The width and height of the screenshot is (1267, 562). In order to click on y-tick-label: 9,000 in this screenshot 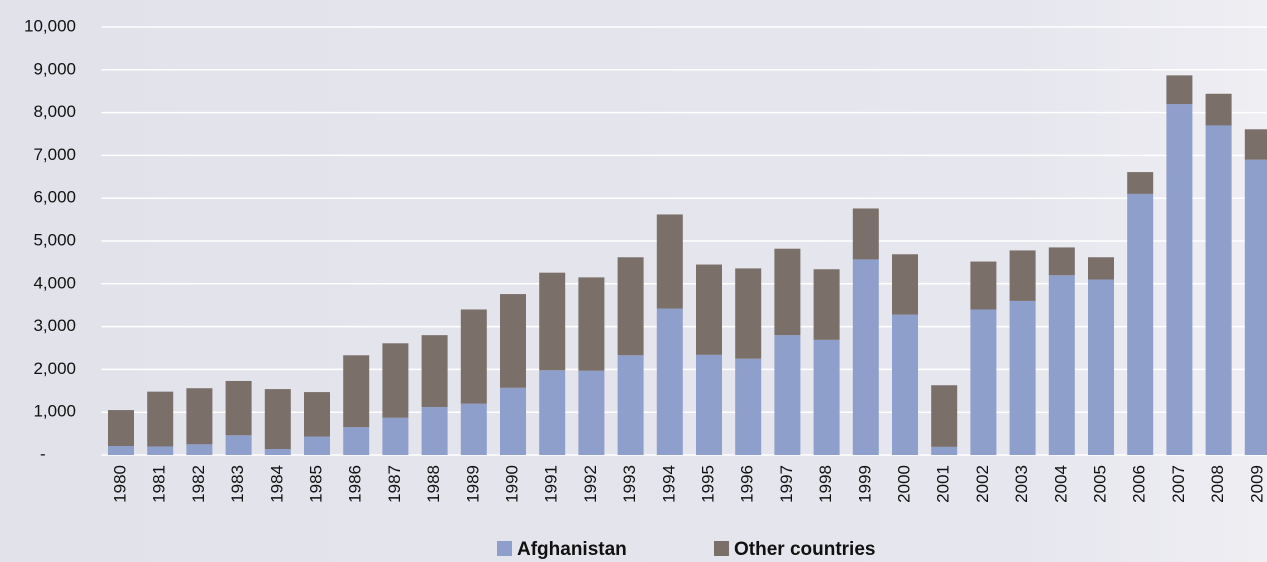, I will do `click(54, 68)`.